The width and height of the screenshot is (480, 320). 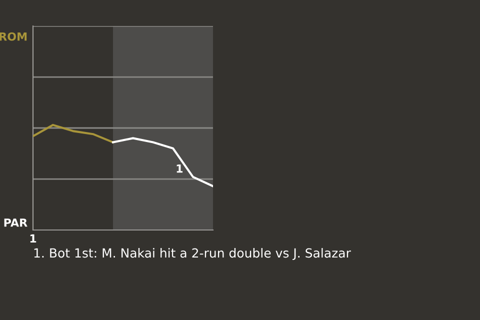 What do you see at coordinates (33, 238) in the screenshot?
I see `text: 1` at bounding box center [33, 238].